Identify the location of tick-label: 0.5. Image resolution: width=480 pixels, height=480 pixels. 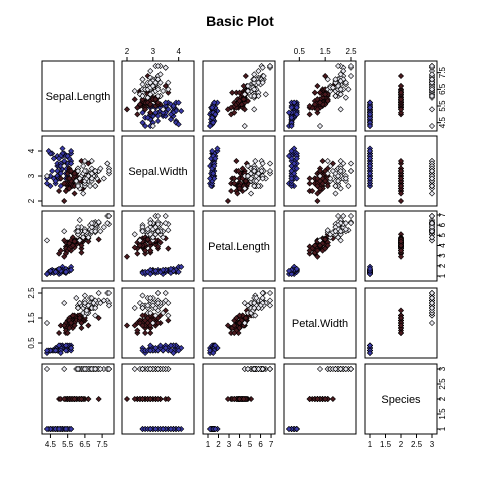
(300, 51).